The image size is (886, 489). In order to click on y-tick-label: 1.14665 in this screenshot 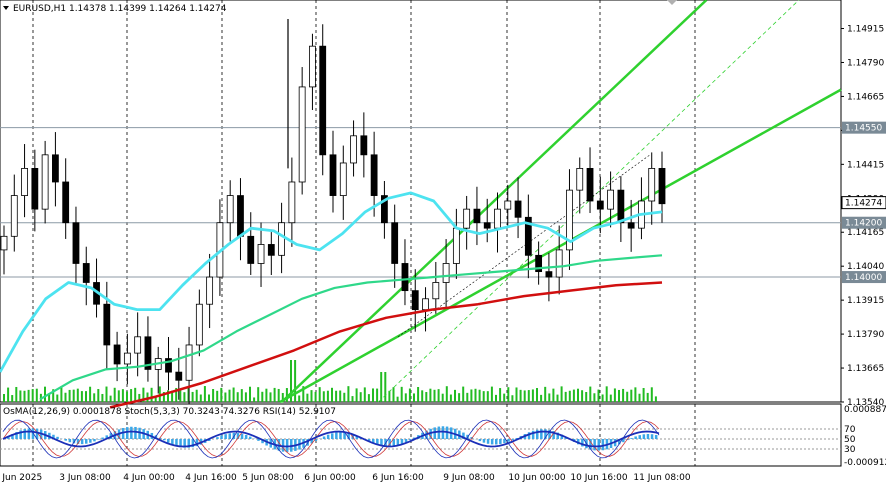, I will do `click(865, 97)`.